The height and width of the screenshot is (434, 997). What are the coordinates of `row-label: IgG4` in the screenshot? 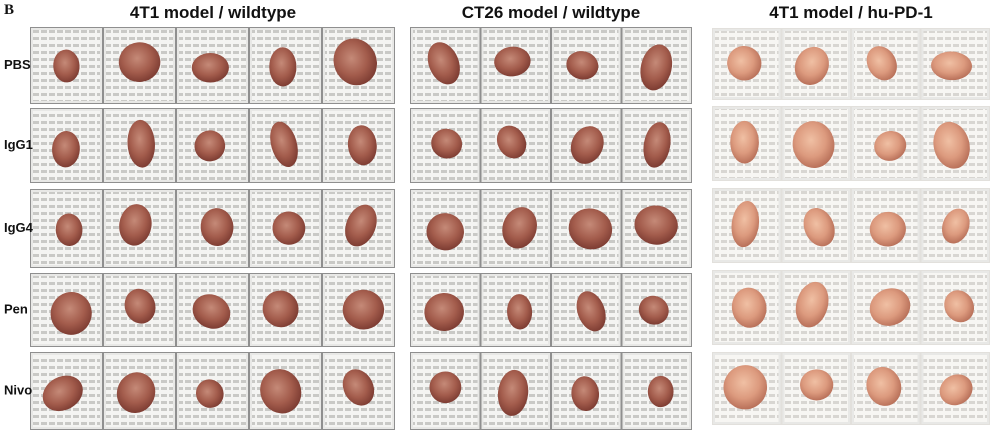 It's located at (19, 227).